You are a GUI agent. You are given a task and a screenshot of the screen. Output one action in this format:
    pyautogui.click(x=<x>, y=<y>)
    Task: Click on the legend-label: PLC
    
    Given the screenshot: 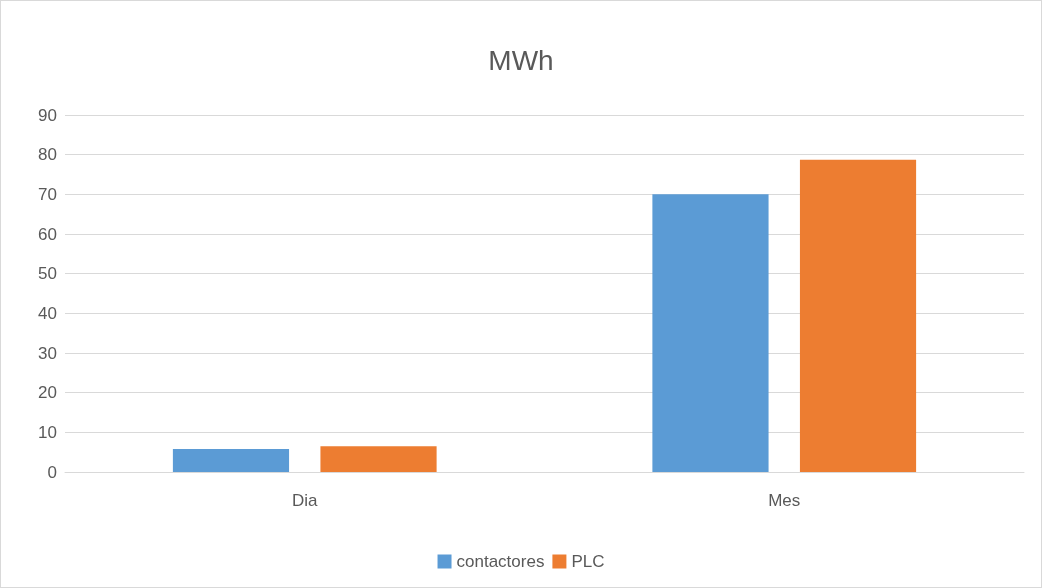 What is the action you would take?
    pyautogui.click(x=588, y=561)
    